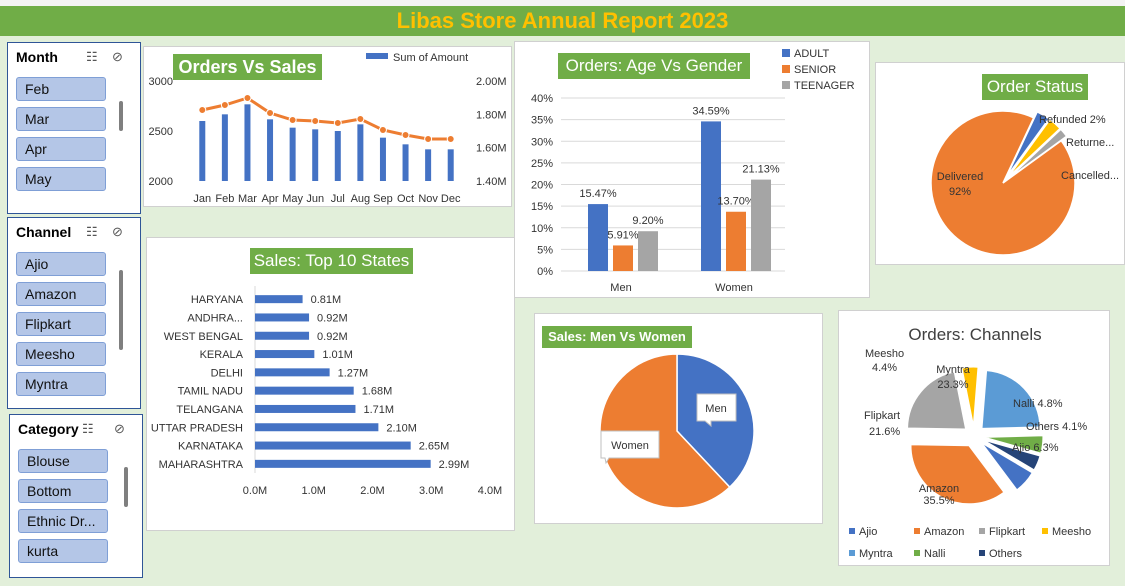 This screenshot has width=1125, height=586. Describe the element at coordinates (884, 368) in the screenshot. I see `slice-label: 4.4%` at that location.